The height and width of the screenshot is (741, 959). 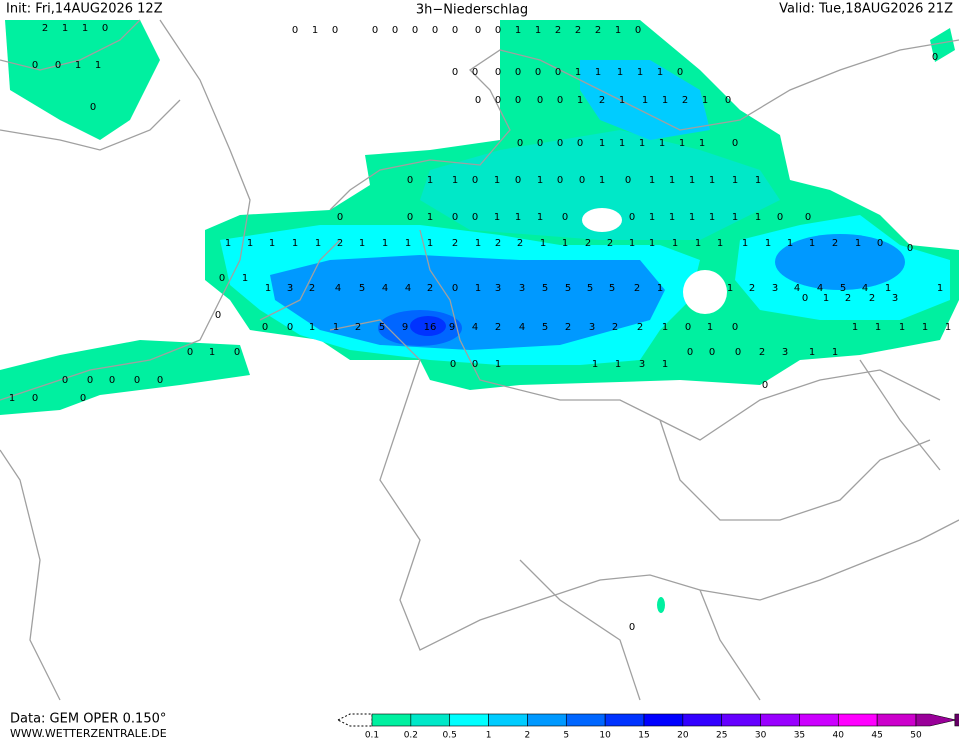 What do you see at coordinates (408, 288) in the screenshot?
I see `grid-value: 4` at bounding box center [408, 288].